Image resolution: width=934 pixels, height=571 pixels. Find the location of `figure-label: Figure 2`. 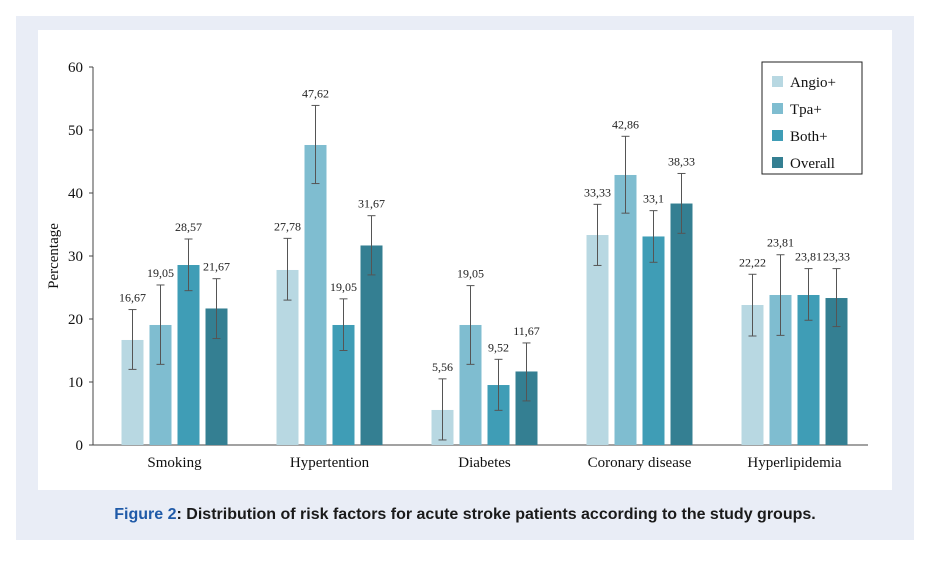

figure-label: Figure 2 is located at coordinates (145, 514).